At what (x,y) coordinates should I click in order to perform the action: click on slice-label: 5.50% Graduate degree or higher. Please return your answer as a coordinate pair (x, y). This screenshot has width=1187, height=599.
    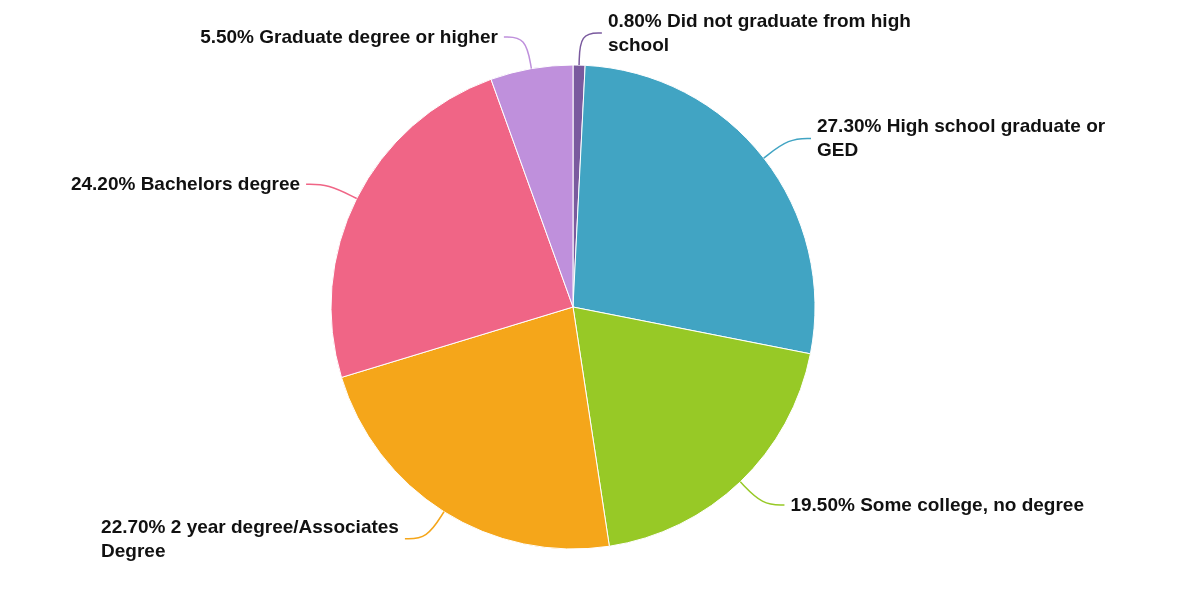
    Looking at the image, I should click on (349, 37).